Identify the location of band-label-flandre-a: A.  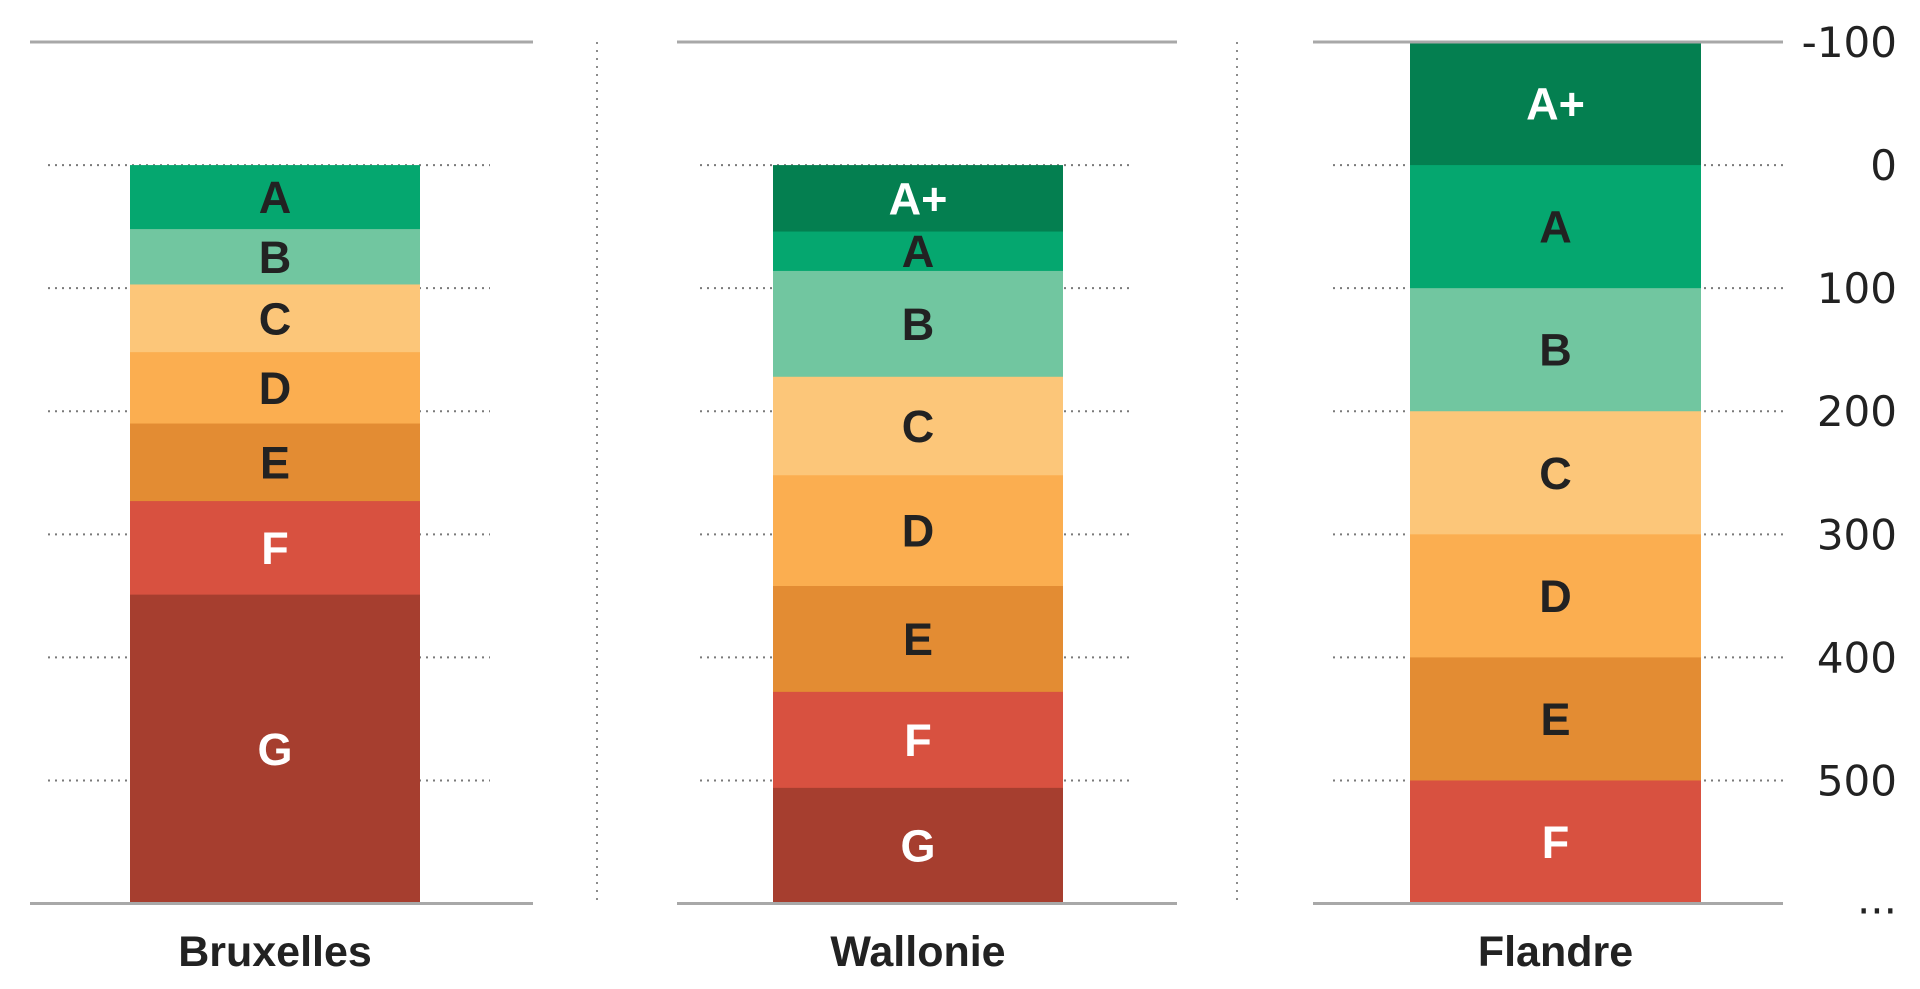
(1555, 227).